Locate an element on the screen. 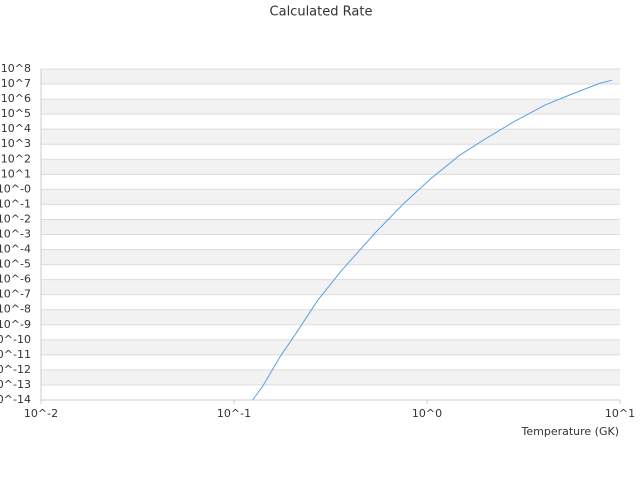 The width and height of the screenshot is (640, 480). y-tick-label: 10^8 is located at coordinates (16, 68).